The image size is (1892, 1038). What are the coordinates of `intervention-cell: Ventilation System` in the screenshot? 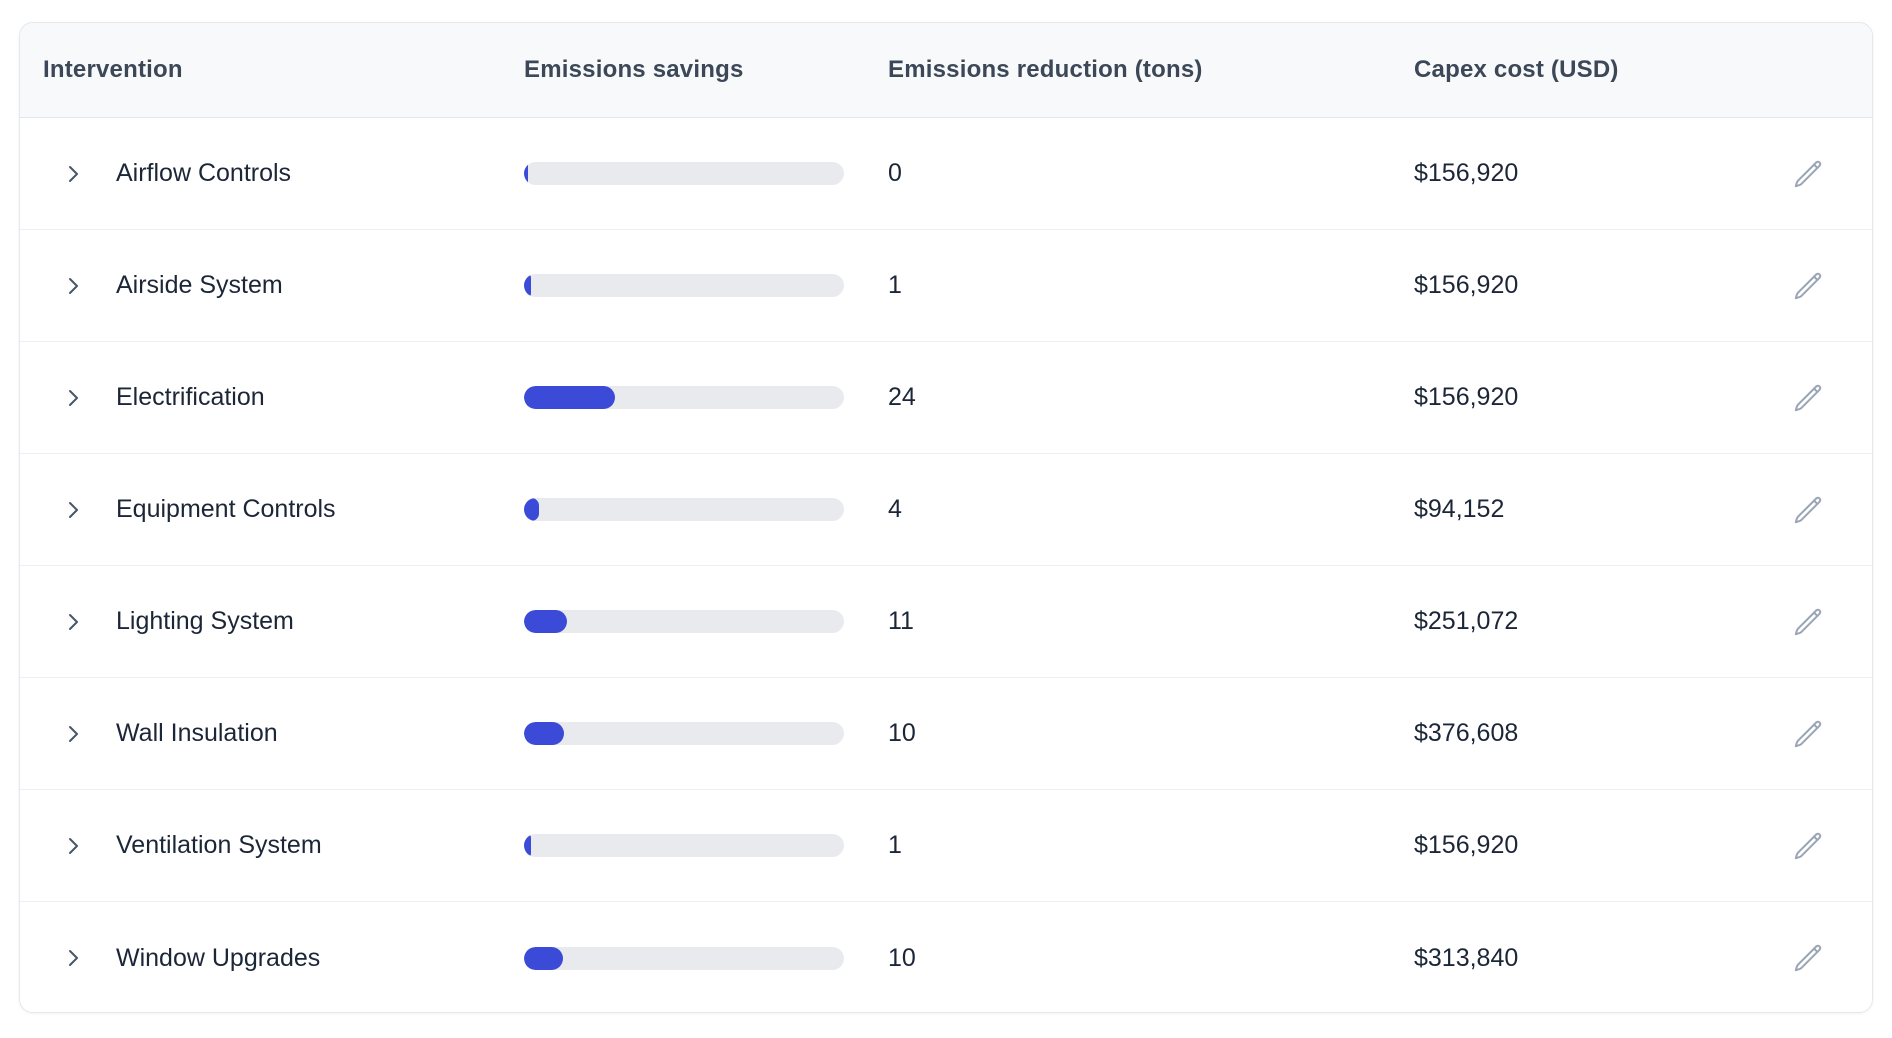 It's located at (260, 846).